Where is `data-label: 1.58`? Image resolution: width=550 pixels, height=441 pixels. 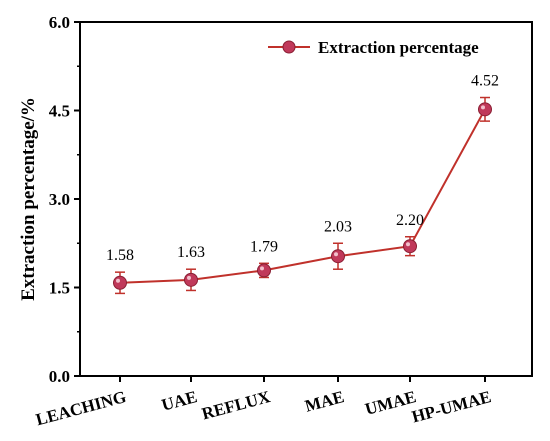 data-label: 1.58 is located at coordinates (120, 255).